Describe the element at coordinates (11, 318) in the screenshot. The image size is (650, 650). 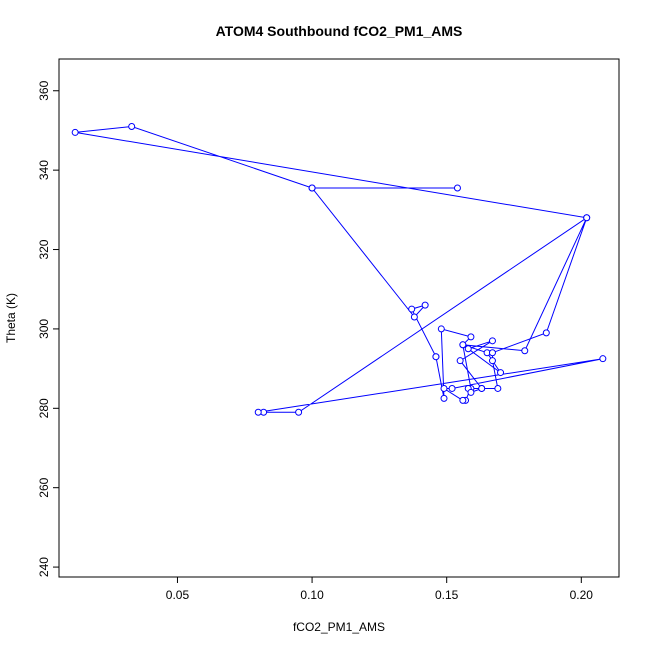
I see `y-axis-label: Theta (K)` at that location.